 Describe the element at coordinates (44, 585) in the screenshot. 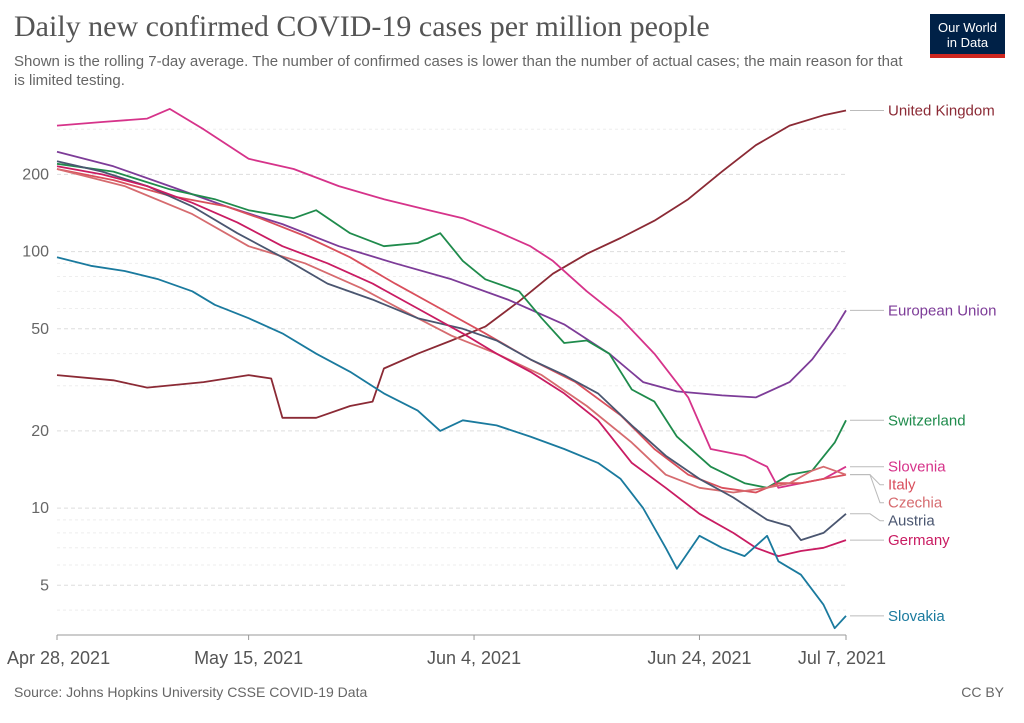

I see `y-tick-label: 5` at that location.